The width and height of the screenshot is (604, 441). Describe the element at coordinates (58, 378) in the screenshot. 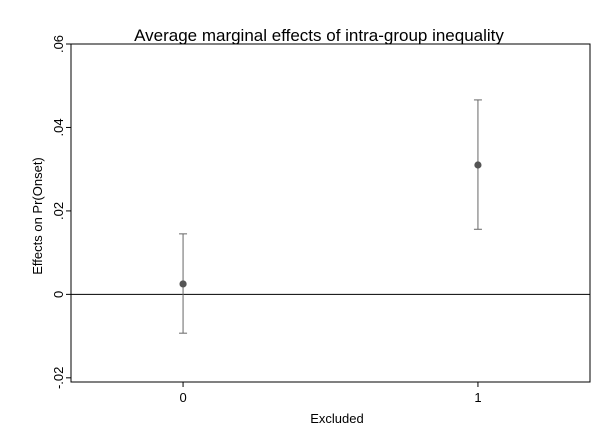

I see `y-tick-label-0: -.02` at that location.